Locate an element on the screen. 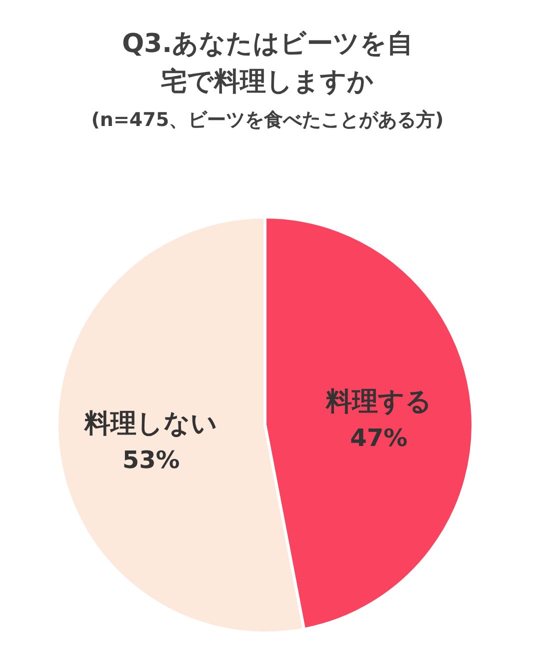  slice-label: 料理しない is located at coordinates (151, 423).